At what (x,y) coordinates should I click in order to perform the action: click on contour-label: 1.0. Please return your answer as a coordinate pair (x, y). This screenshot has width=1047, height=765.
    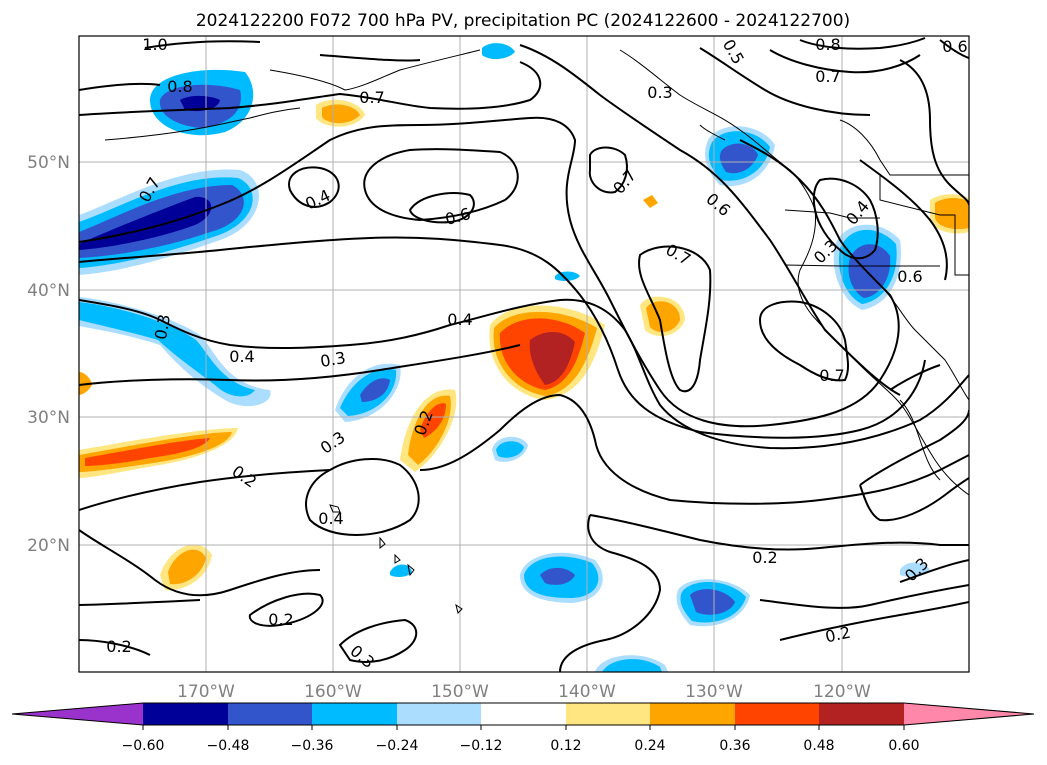
    Looking at the image, I should click on (154, 44).